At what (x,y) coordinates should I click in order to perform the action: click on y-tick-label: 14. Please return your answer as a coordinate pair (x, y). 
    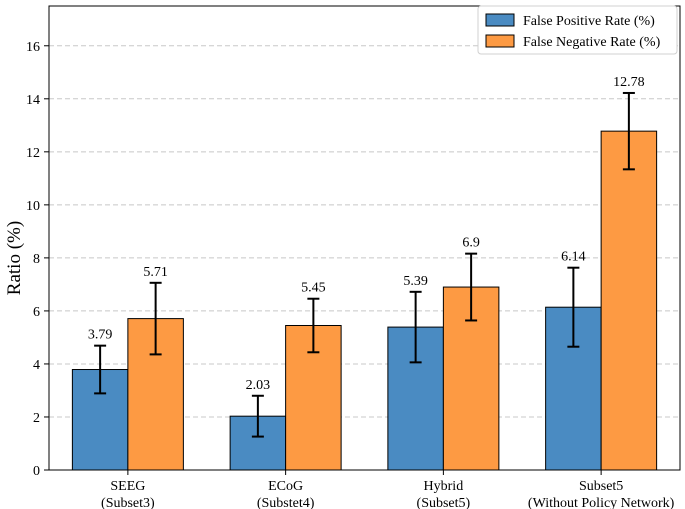
    Looking at the image, I should click on (33, 100).